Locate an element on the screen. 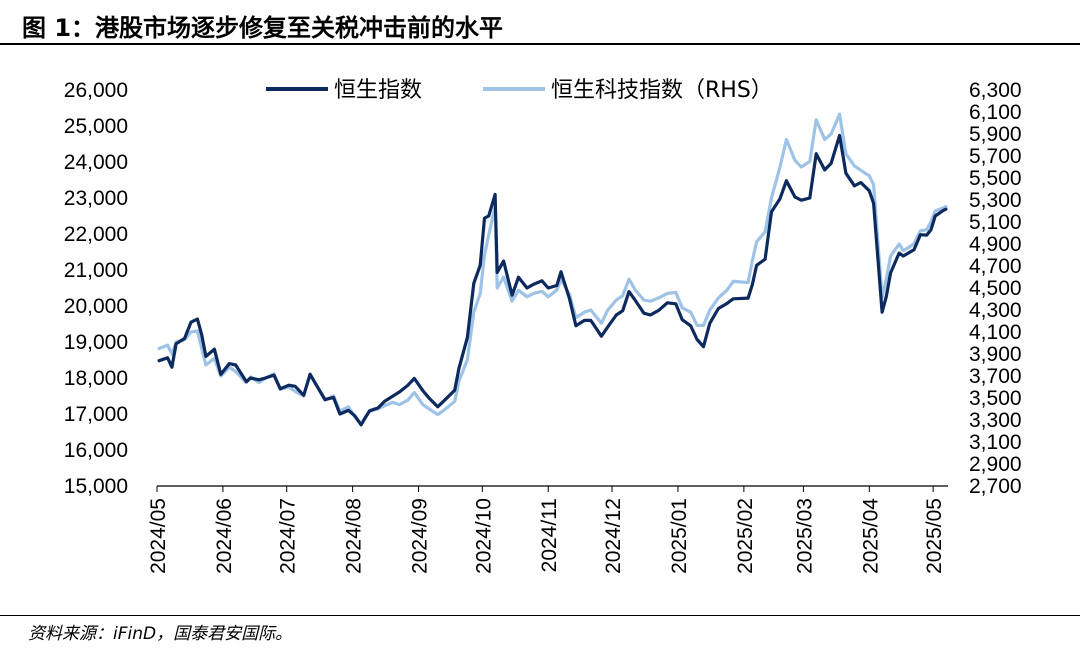 The image size is (1080, 651). x-tick-label: 2025/04 is located at coordinates (870, 536).